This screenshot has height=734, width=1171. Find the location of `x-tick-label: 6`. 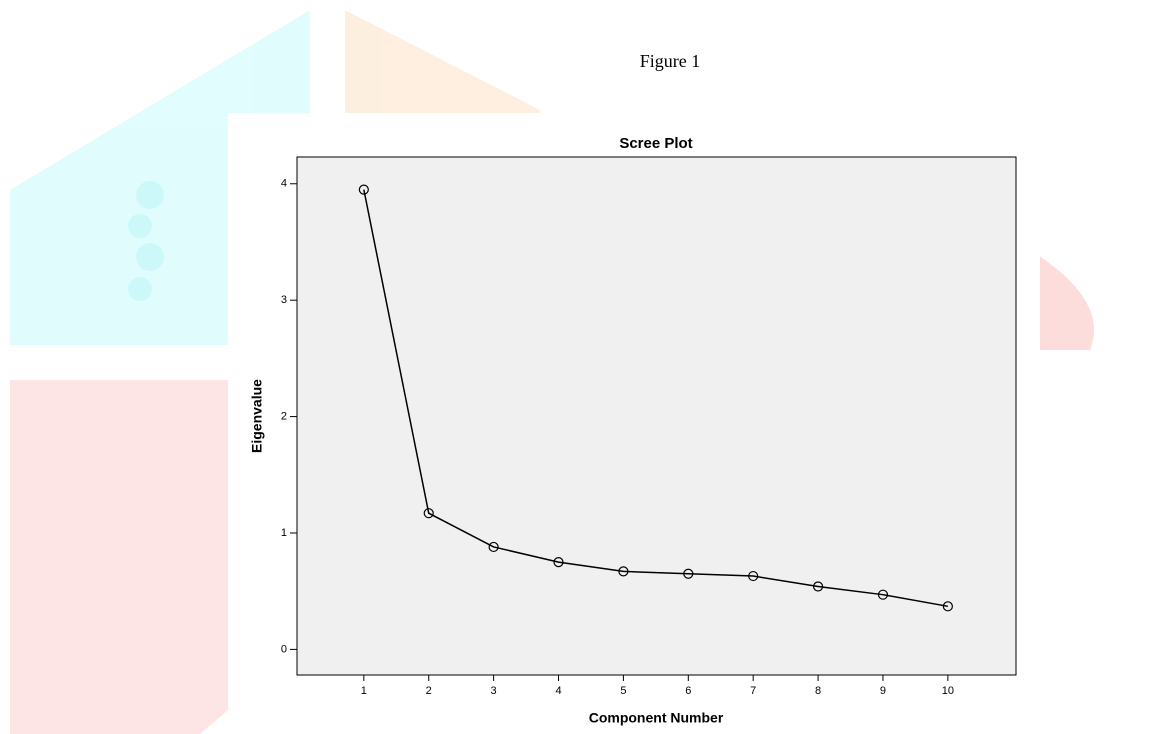

x-tick-label: 6 is located at coordinates (688, 691).